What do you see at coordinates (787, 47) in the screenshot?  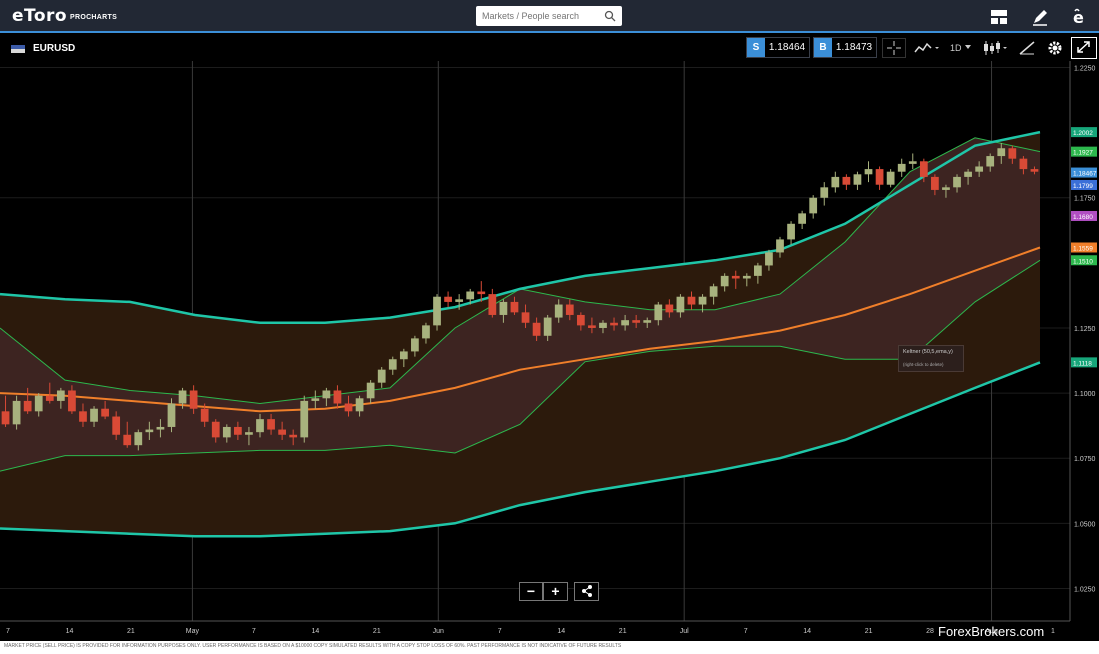 I see `sell-price: 1.18464` at bounding box center [787, 47].